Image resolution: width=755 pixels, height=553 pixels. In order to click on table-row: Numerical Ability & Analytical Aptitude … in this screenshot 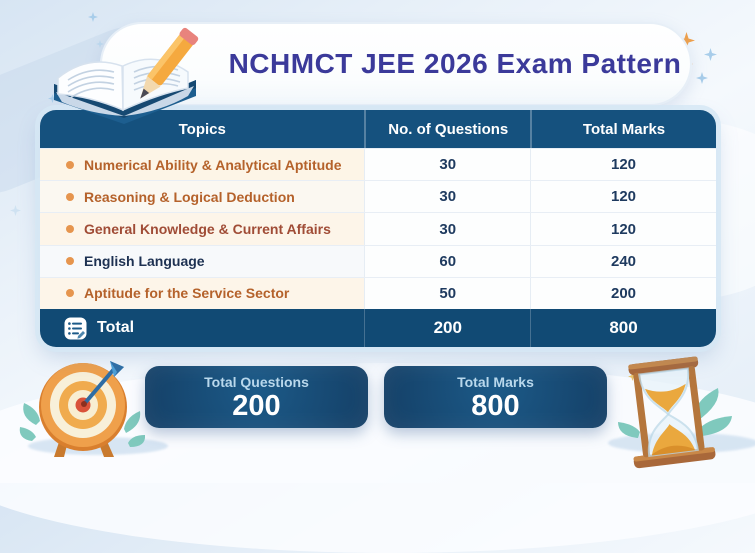, I will do `click(378, 164)`.